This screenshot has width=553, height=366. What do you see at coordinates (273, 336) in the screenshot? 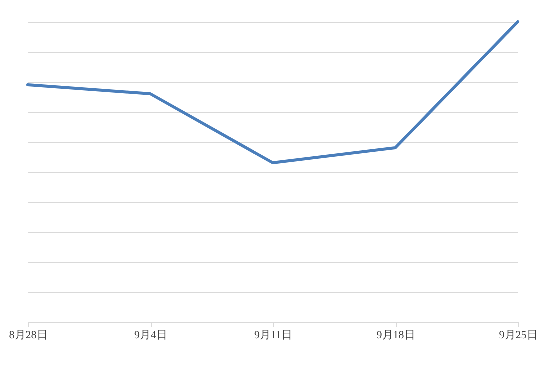
I see `x-tick-label: 9月11日` at bounding box center [273, 336].